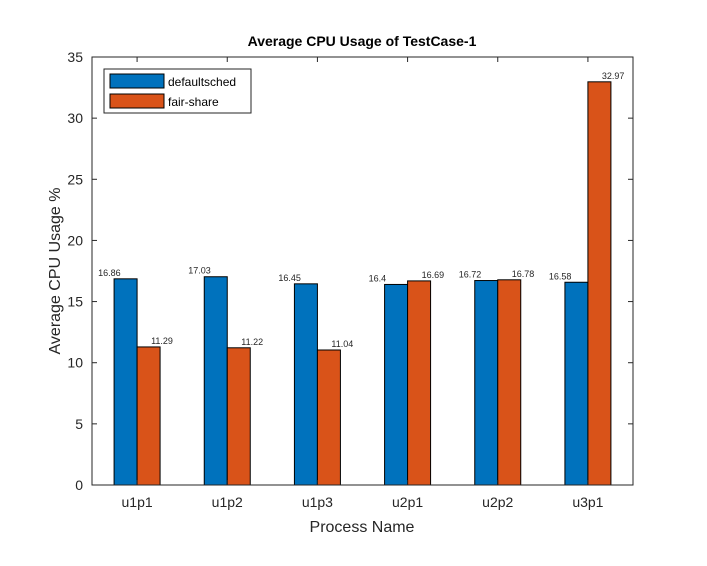 The image size is (707, 566). What do you see at coordinates (396, 384) in the screenshot?
I see `bar-defaultsched-u2p1` at bounding box center [396, 384].